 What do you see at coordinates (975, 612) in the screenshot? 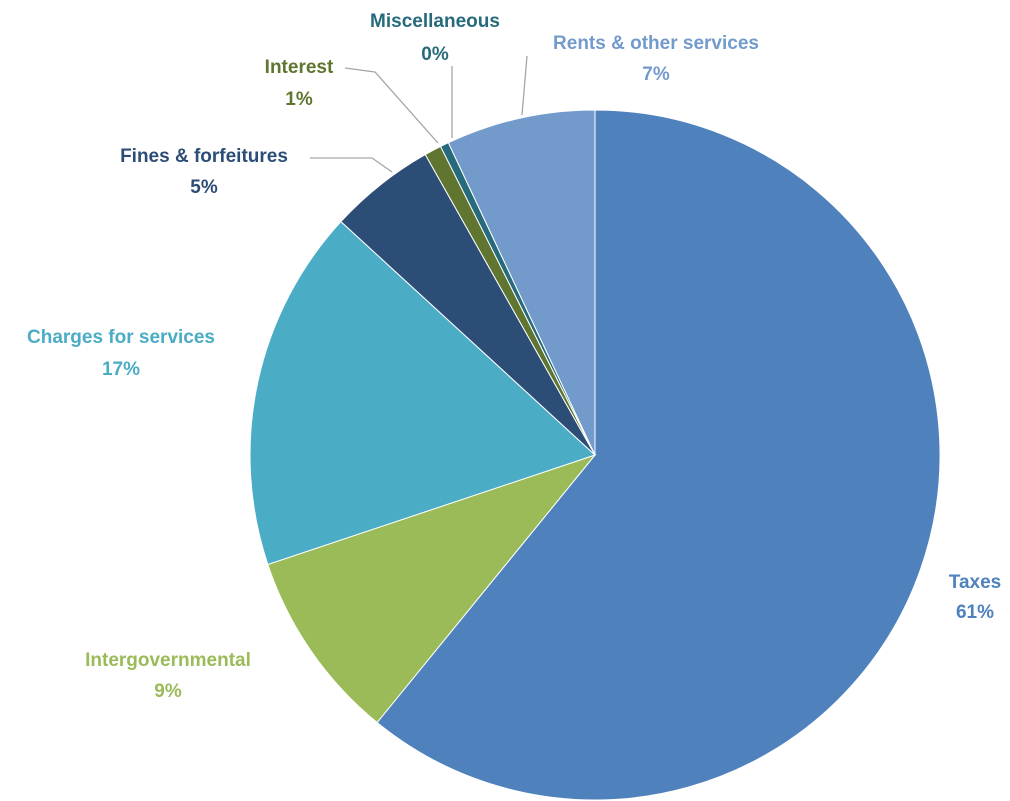
I see `slice-value: 61%` at bounding box center [975, 612].